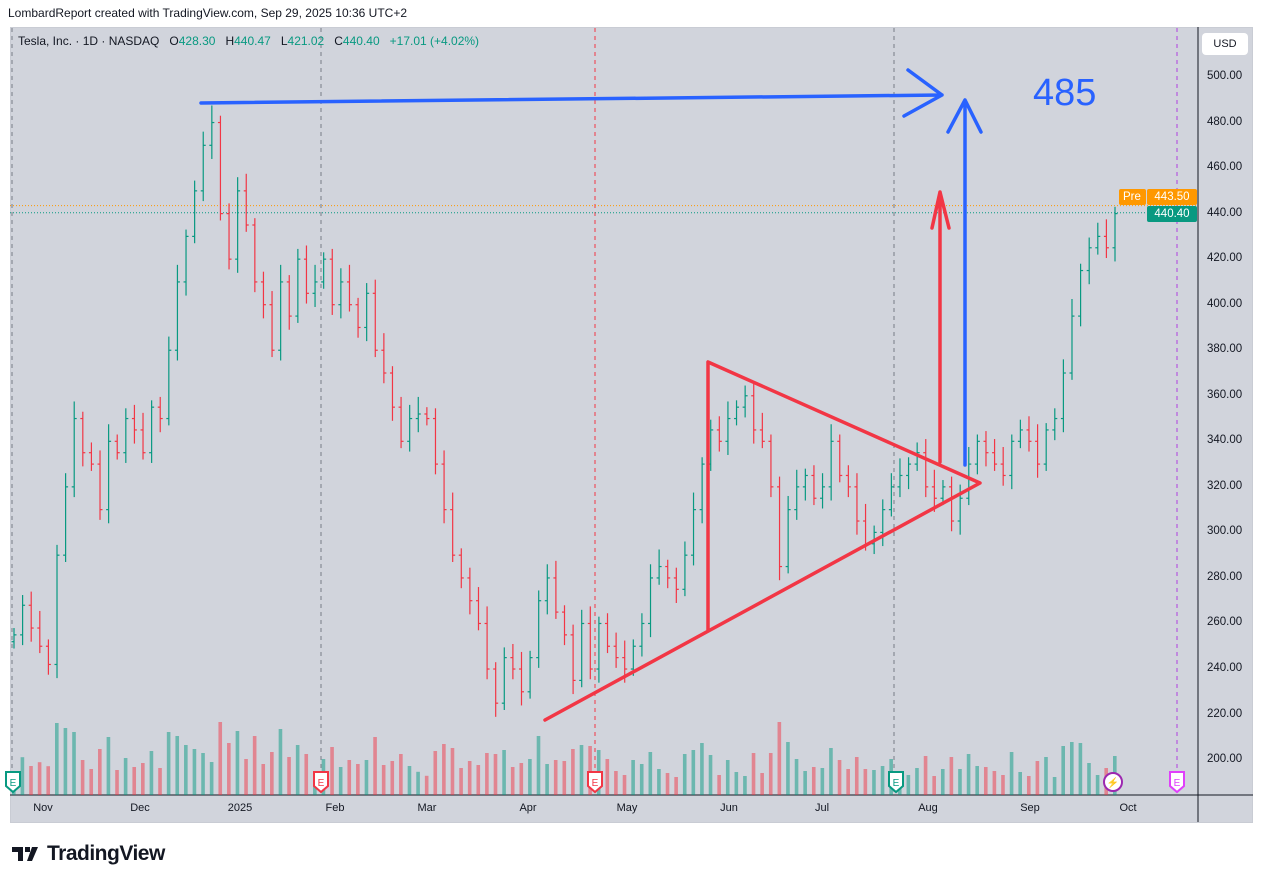 This screenshot has width=1263, height=883. I want to click on tradingview-logo-icon, so click(25, 854).